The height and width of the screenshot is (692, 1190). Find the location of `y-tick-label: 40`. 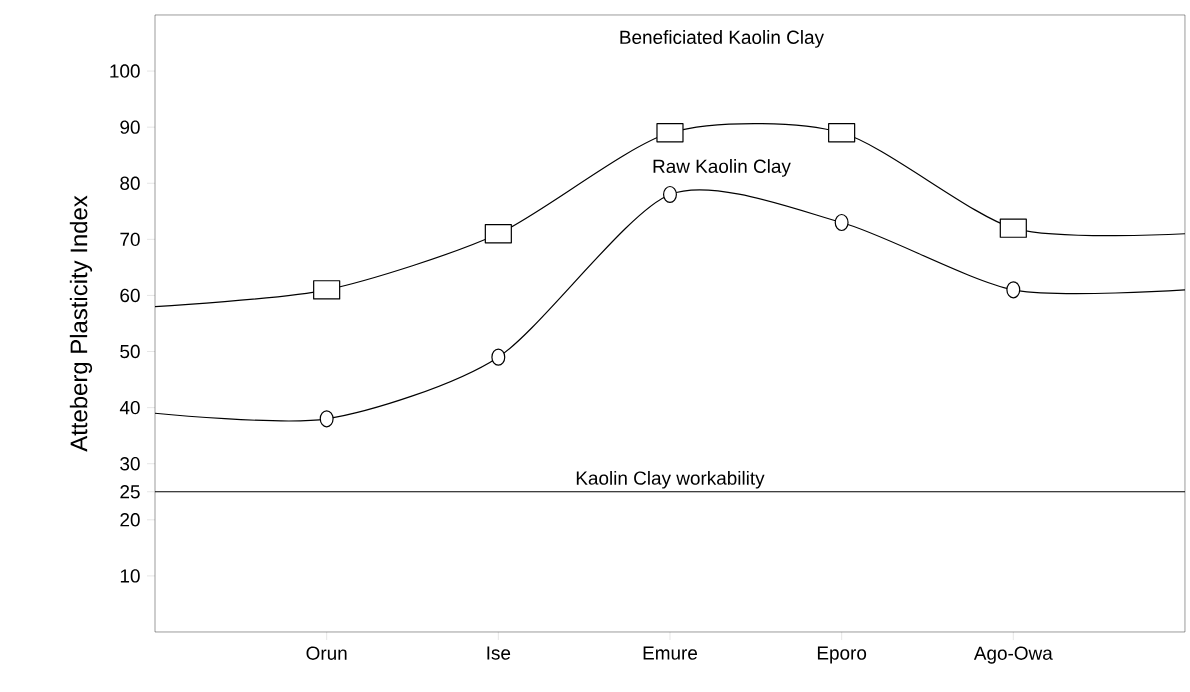

y-tick-label: 40 is located at coordinates (129, 407).